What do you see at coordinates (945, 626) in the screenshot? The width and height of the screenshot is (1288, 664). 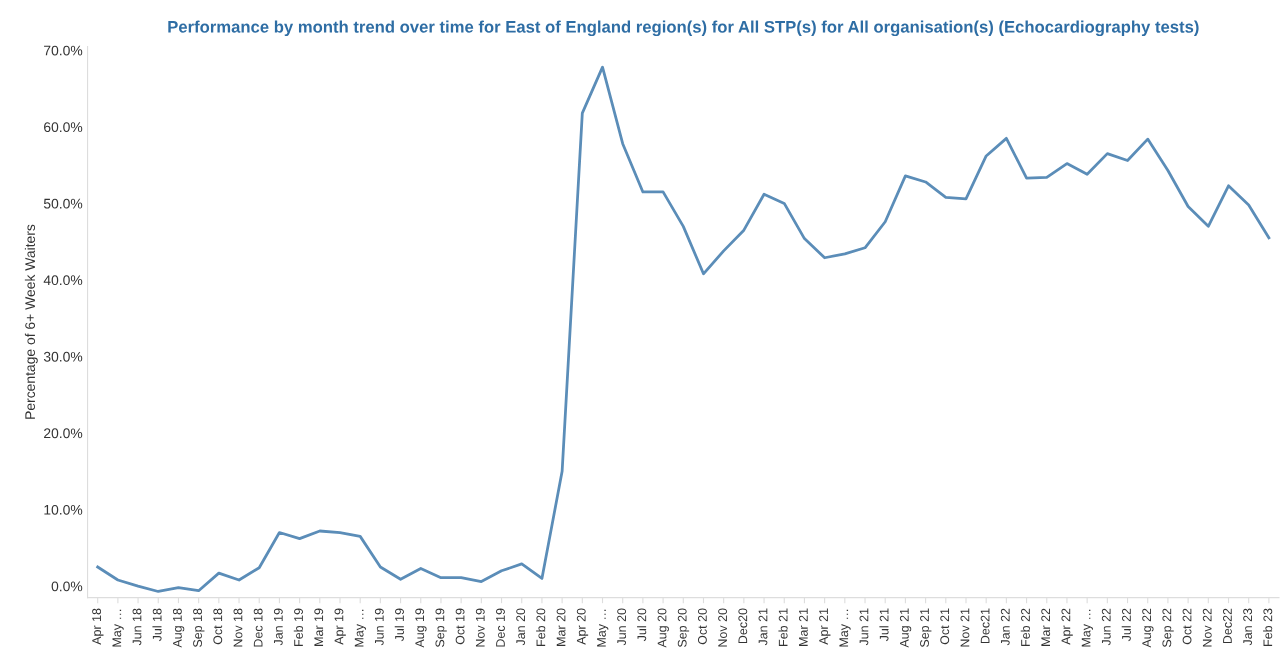 I see `x-tick-label: Oct 21` at bounding box center [945, 626].